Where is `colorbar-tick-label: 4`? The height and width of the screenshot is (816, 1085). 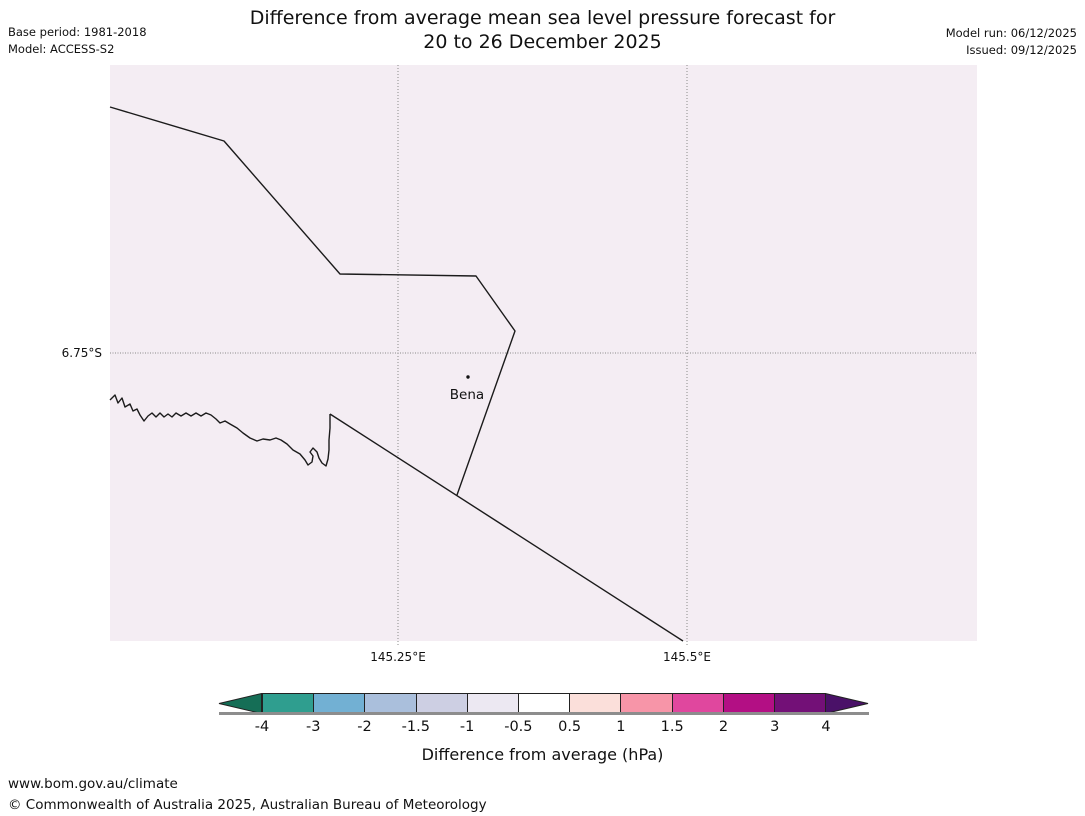 colorbar-tick-label: 4 is located at coordinates (826, 727).